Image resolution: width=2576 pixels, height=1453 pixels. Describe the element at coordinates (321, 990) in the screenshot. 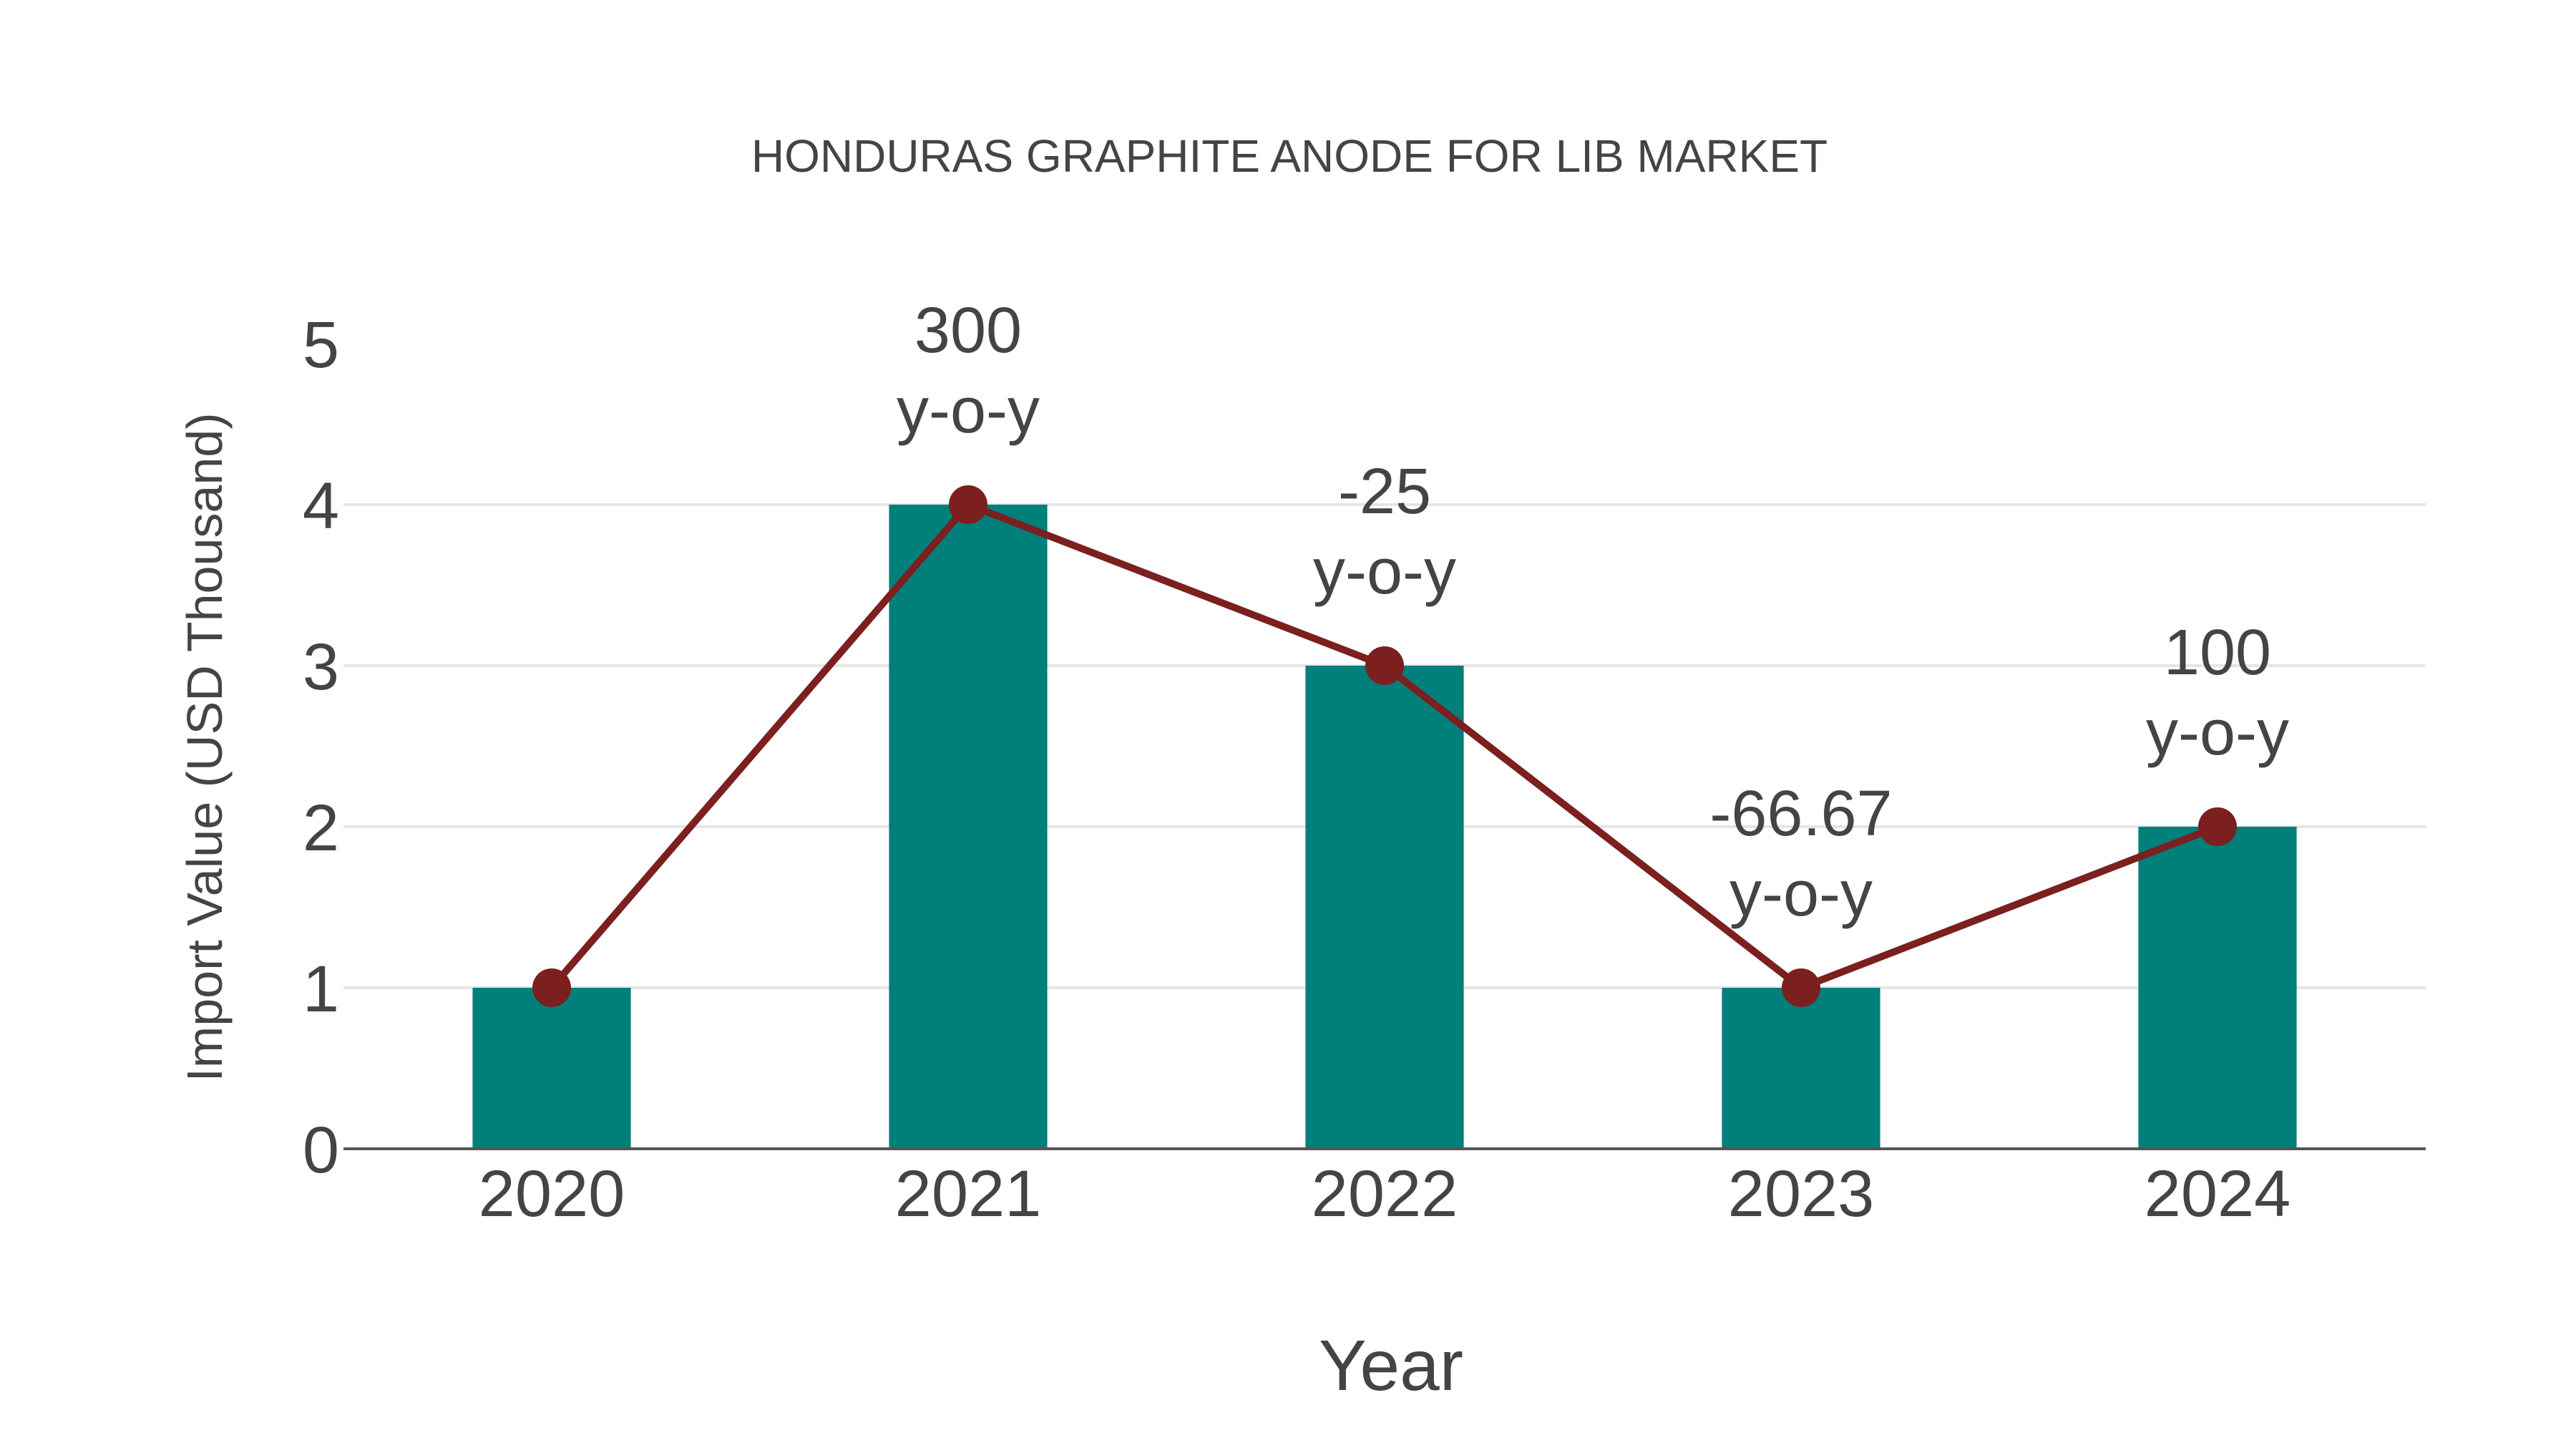

I see `y-tick-label: 1` at that location.